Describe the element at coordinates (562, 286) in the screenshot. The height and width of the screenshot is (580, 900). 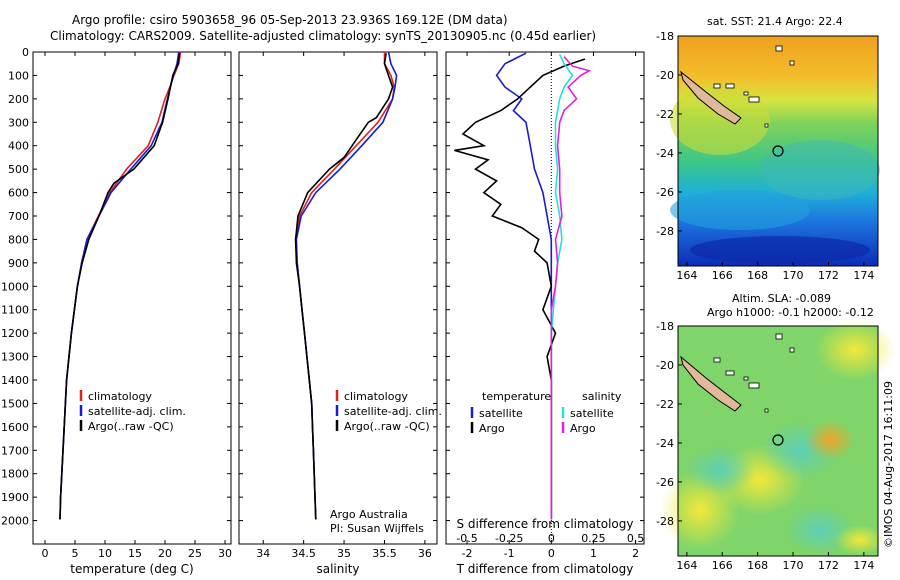
I see `series-line-s-satellite` at that location.